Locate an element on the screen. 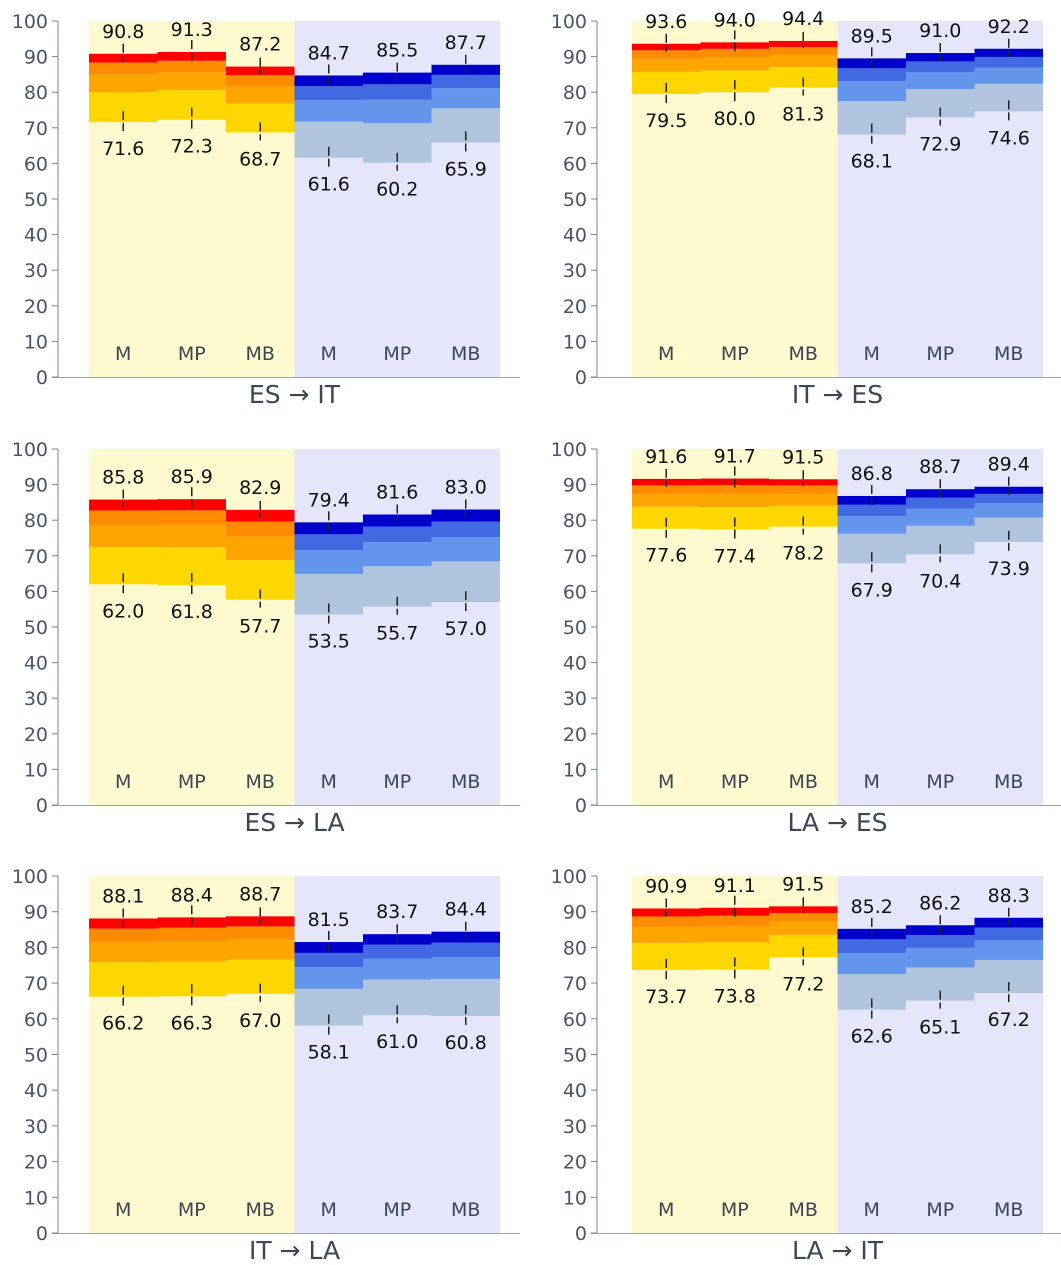  low-value-label: 81.3 is located at coordinates (803, 115).